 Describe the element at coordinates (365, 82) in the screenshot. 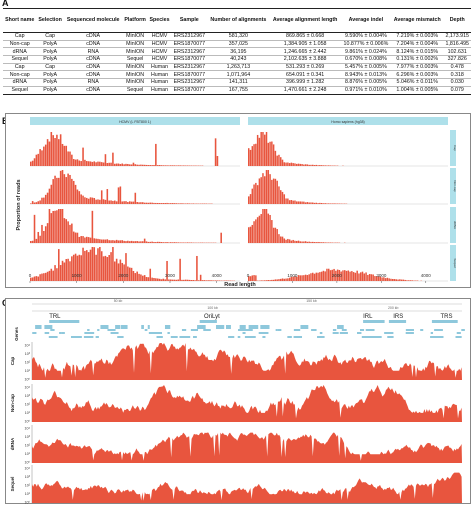

I see `table-cell: 8.876% ± 0.005%` at that location.